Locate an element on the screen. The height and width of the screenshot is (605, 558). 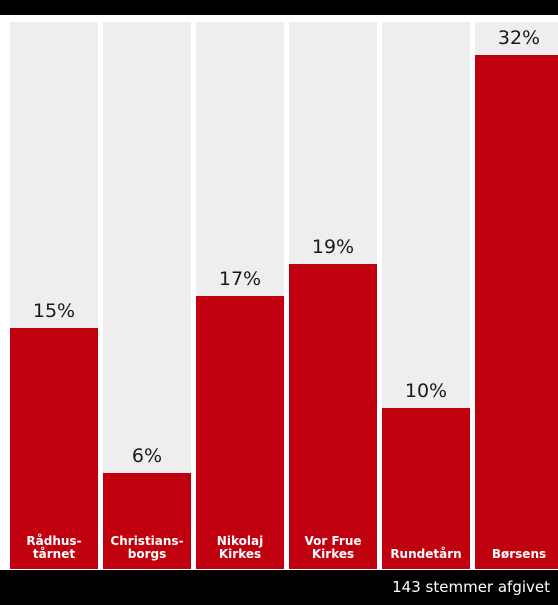
bar-value-label: 15% is located at coordinates (54, 311).